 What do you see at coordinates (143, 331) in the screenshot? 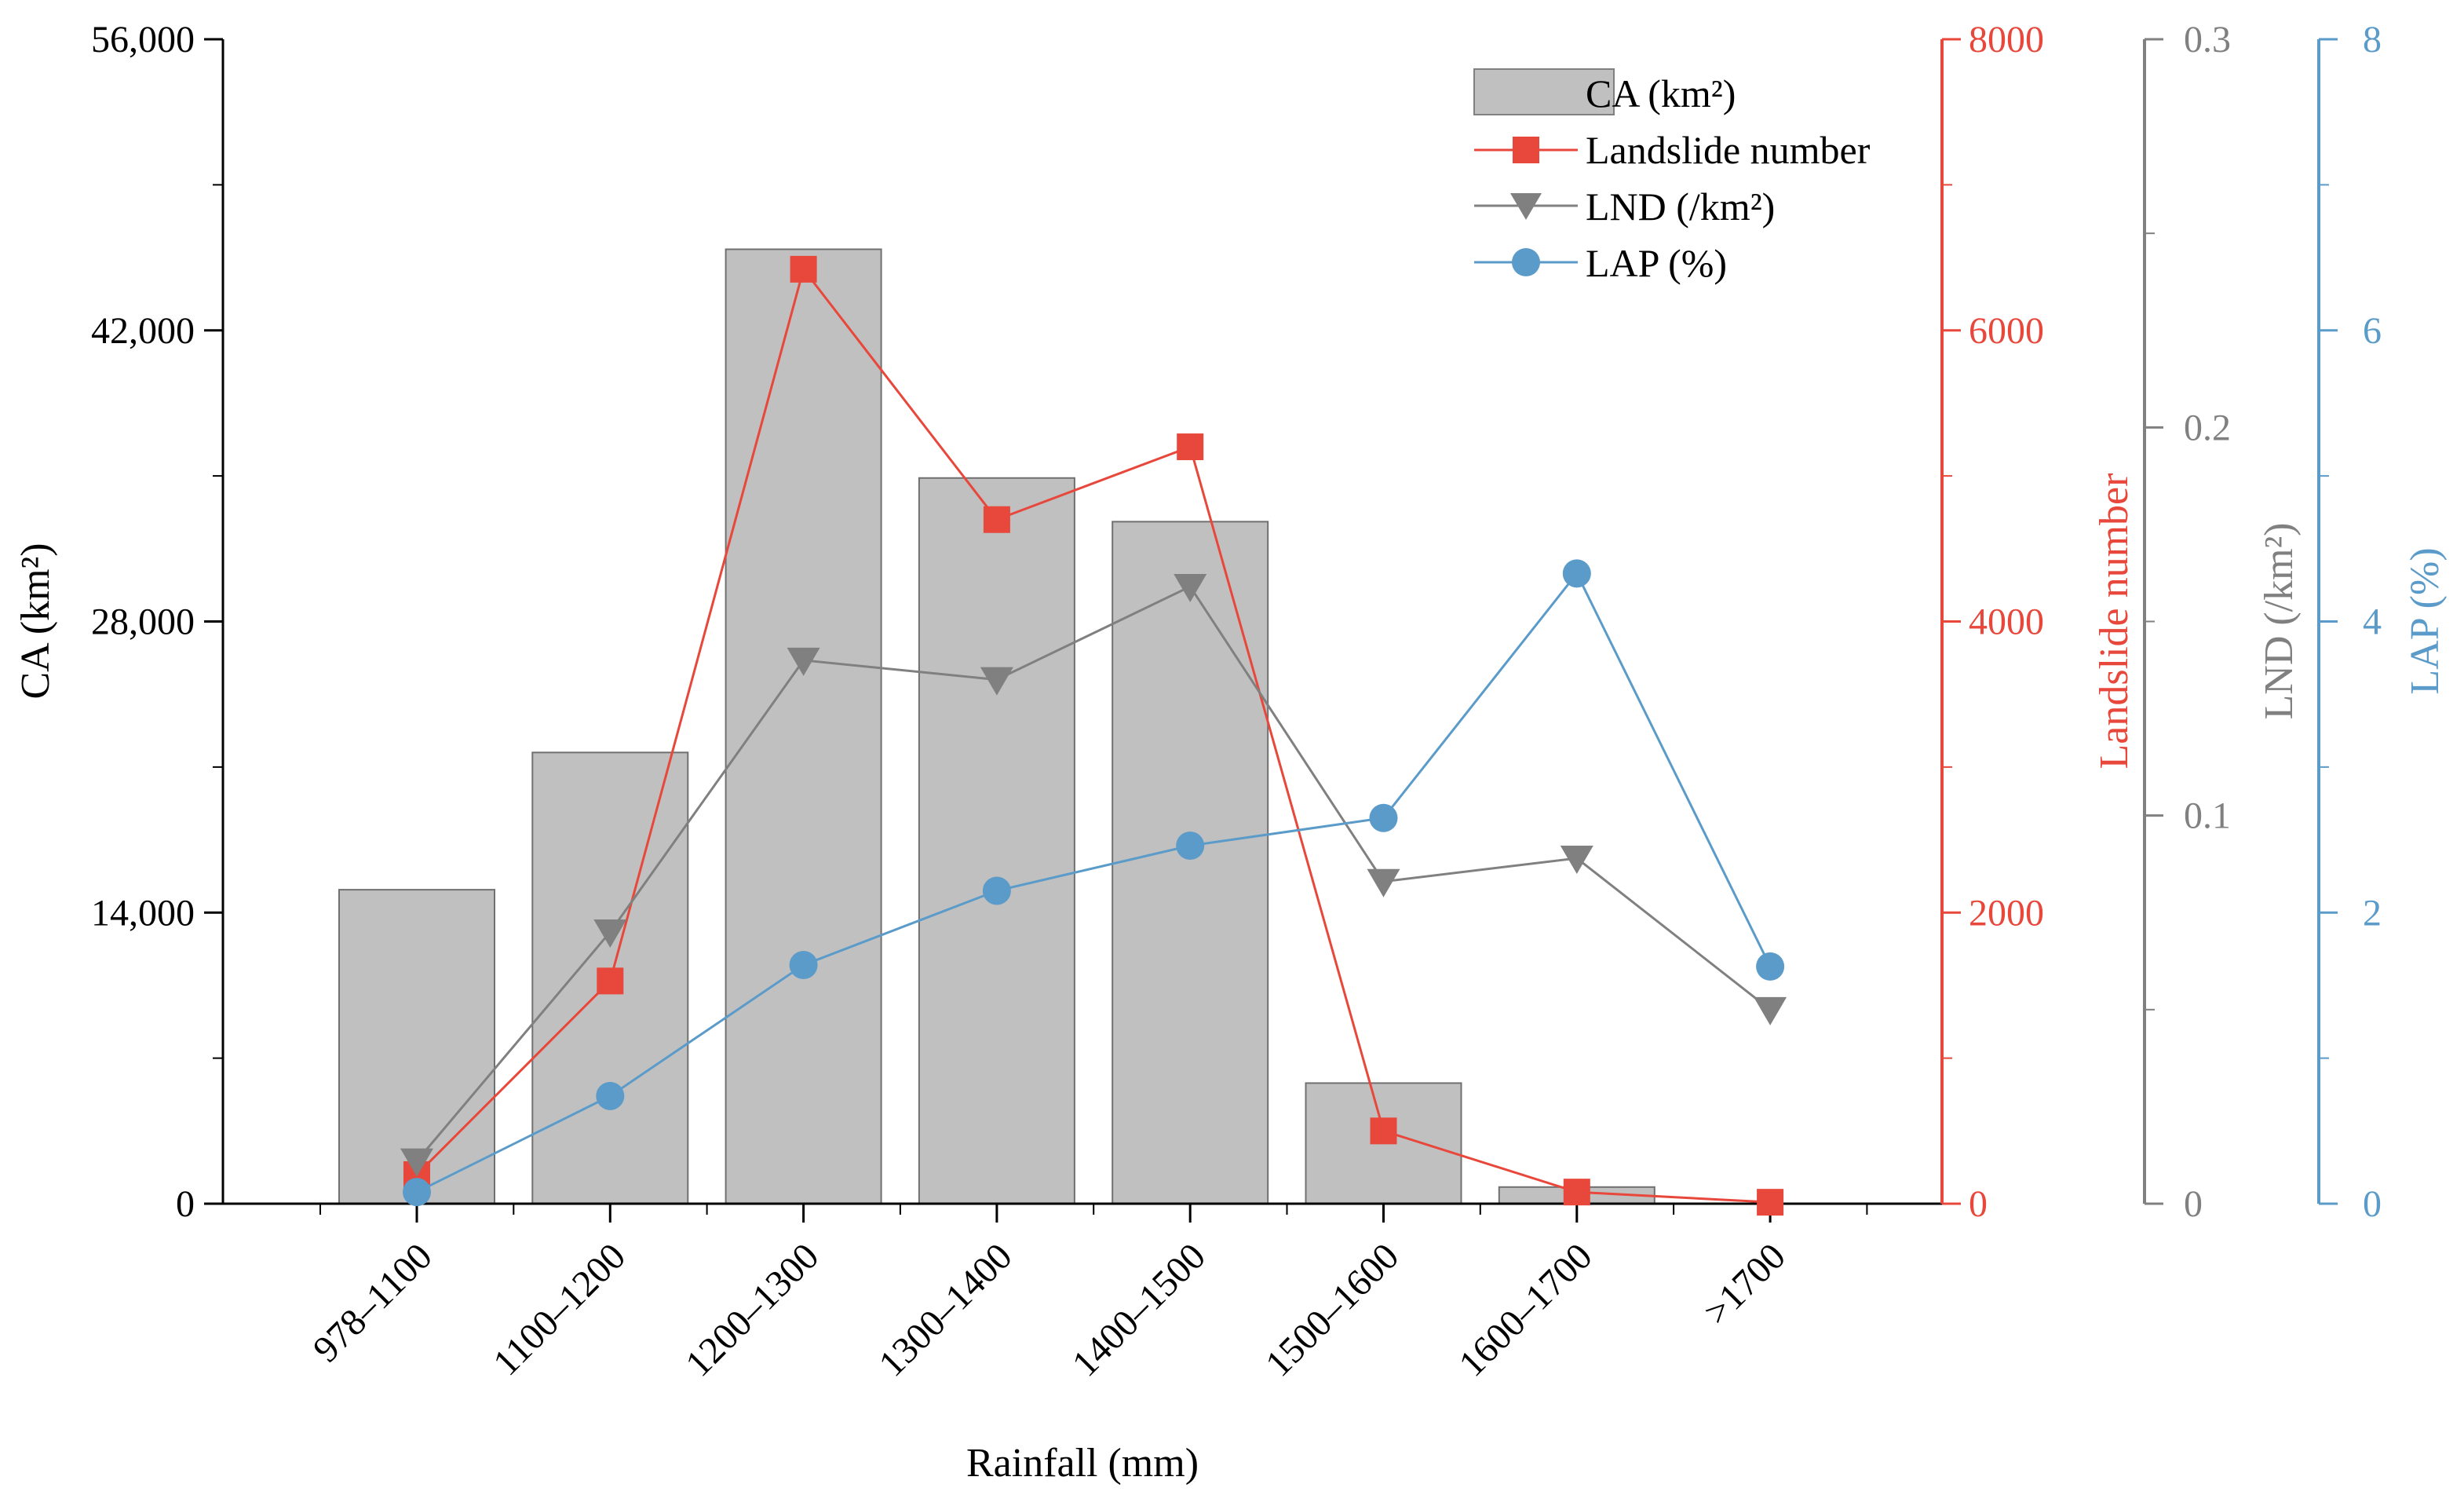
I see `ca-tick-label: 42,000` at bounding box center [143, 331].